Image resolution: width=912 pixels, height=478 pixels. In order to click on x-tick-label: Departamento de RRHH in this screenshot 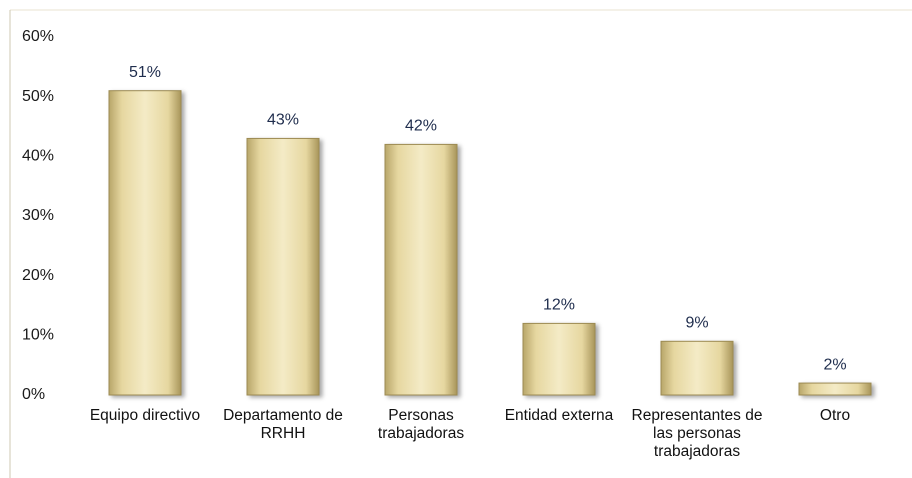, I will do `click(283, 424)`.